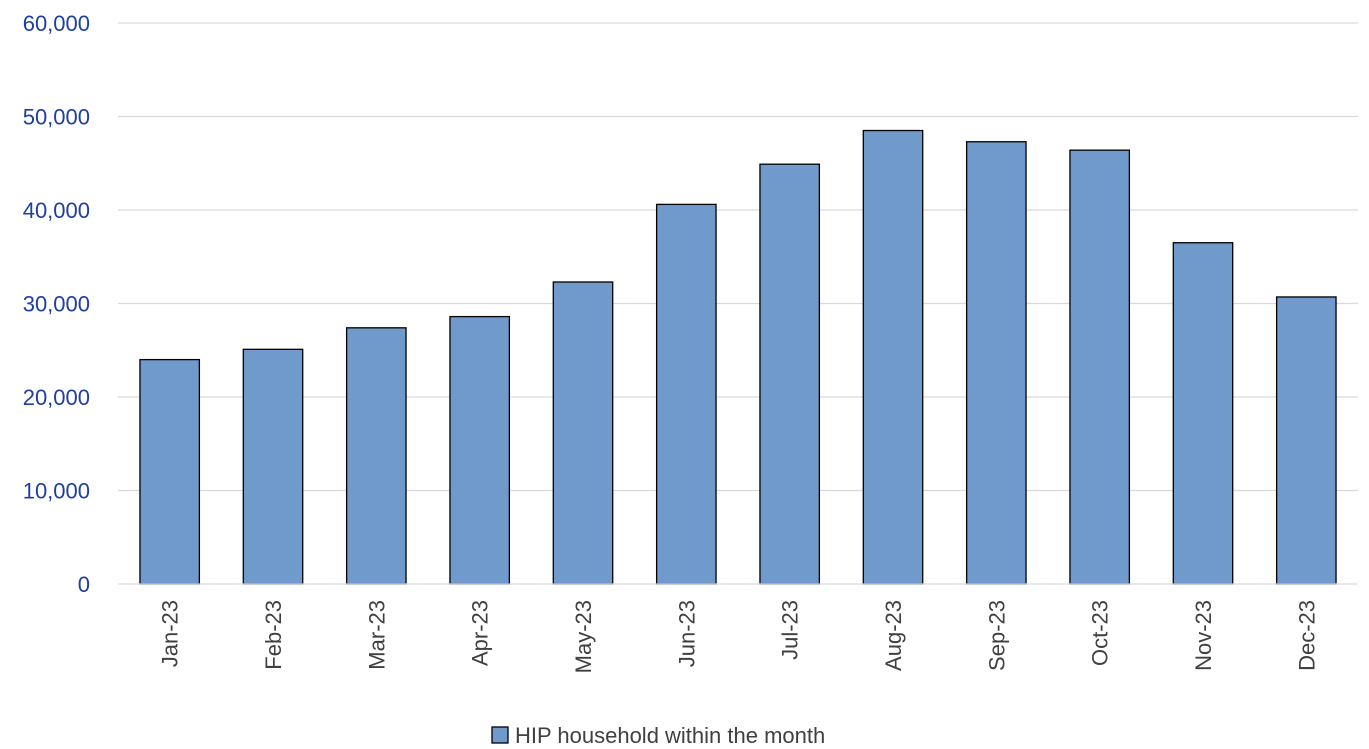  I want to click on y-tick-label: 60,000, so click(56, 23).